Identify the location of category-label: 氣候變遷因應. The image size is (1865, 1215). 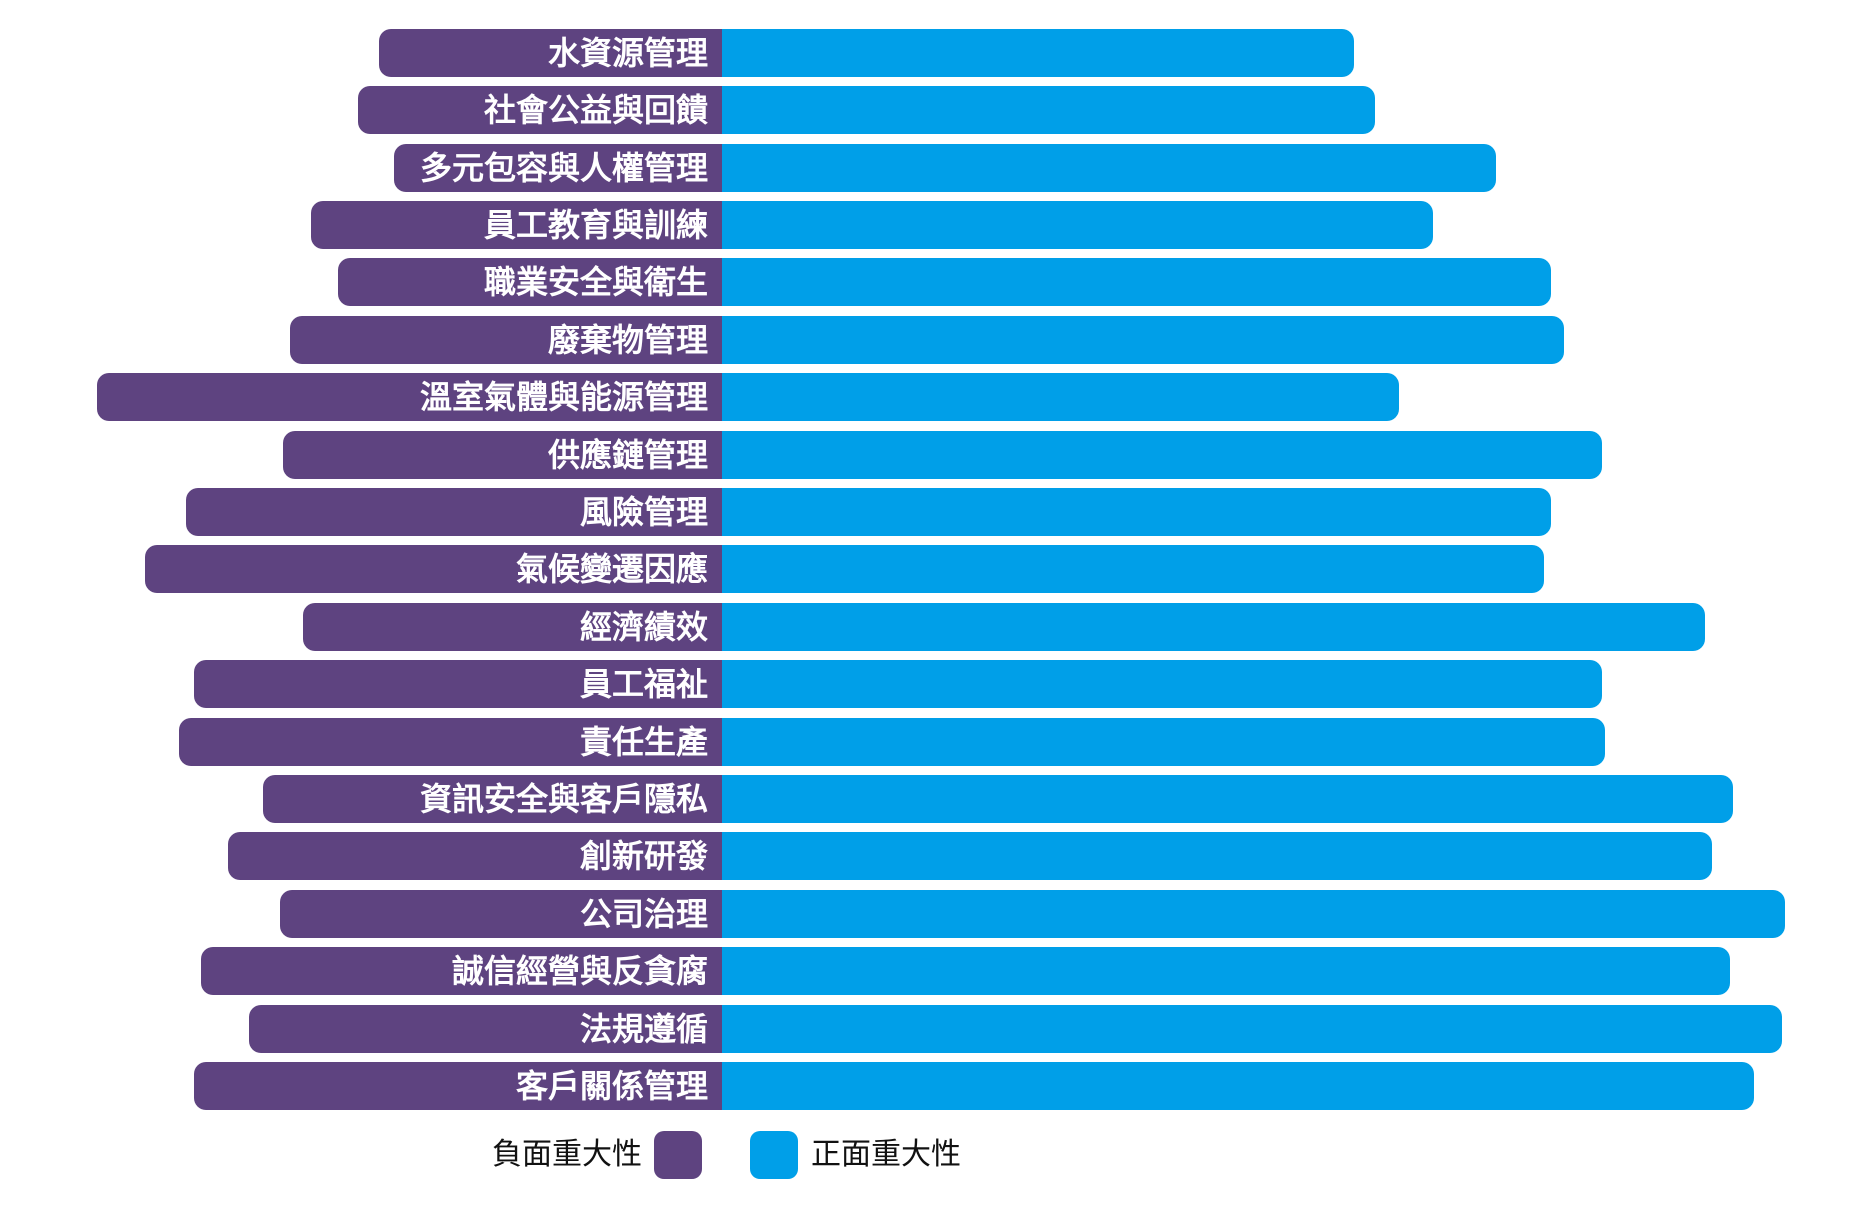
(611, 569).